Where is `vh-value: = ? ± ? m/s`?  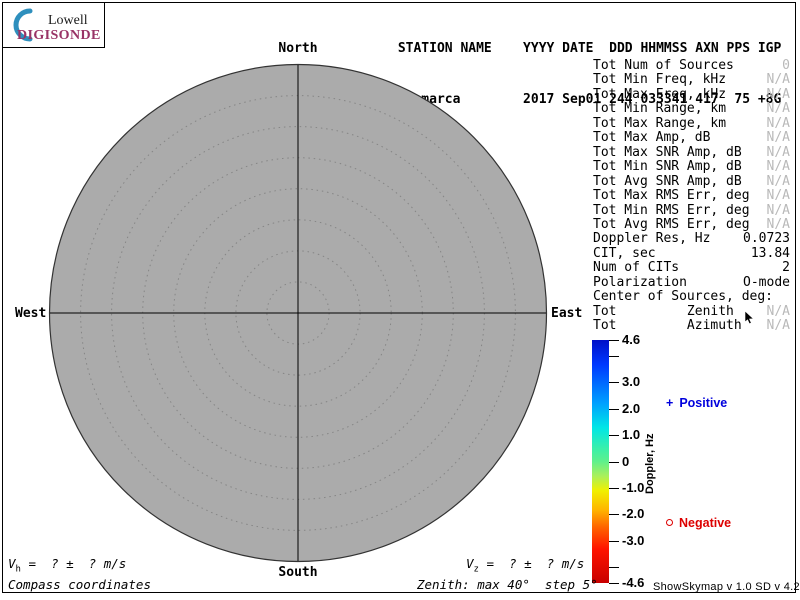
vh-value: = ? ± ? m/s is located at coordinates (73, 563).